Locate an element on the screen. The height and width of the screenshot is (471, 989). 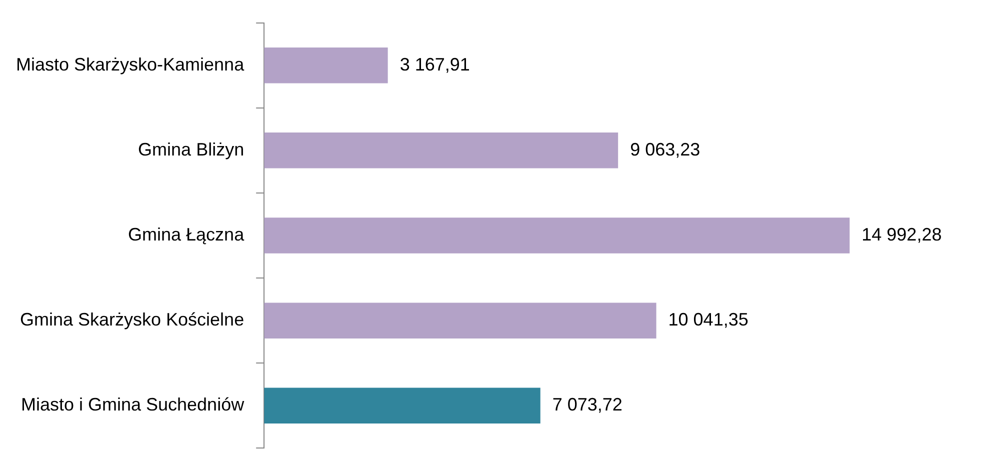
y-tick-label: Miasto Skarżysko-Kamienna is located at coordinates (131, 64).